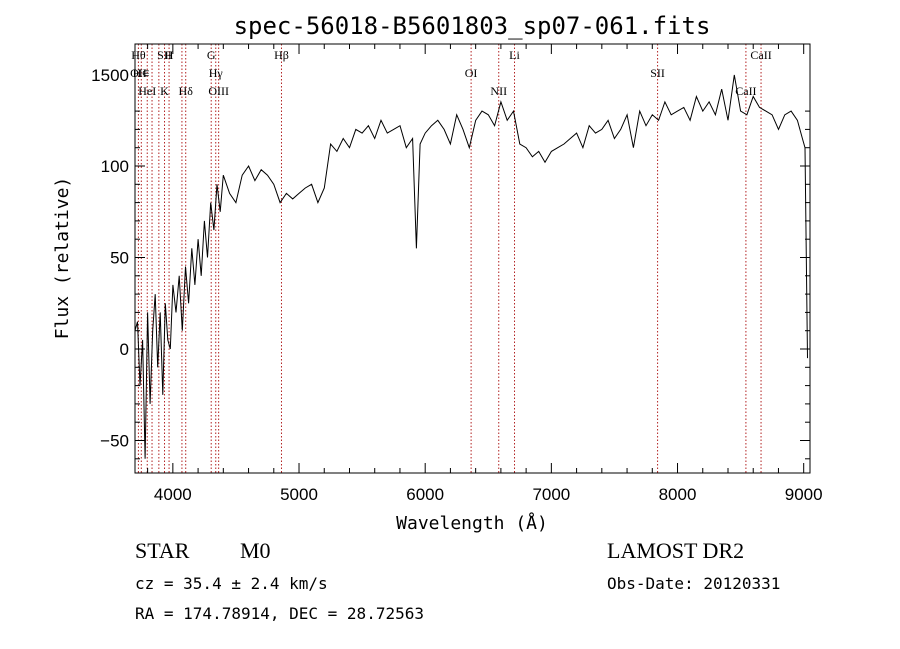 The image size is (900, 649). I want to click on y-tick-label: −50, so click(114, 441).